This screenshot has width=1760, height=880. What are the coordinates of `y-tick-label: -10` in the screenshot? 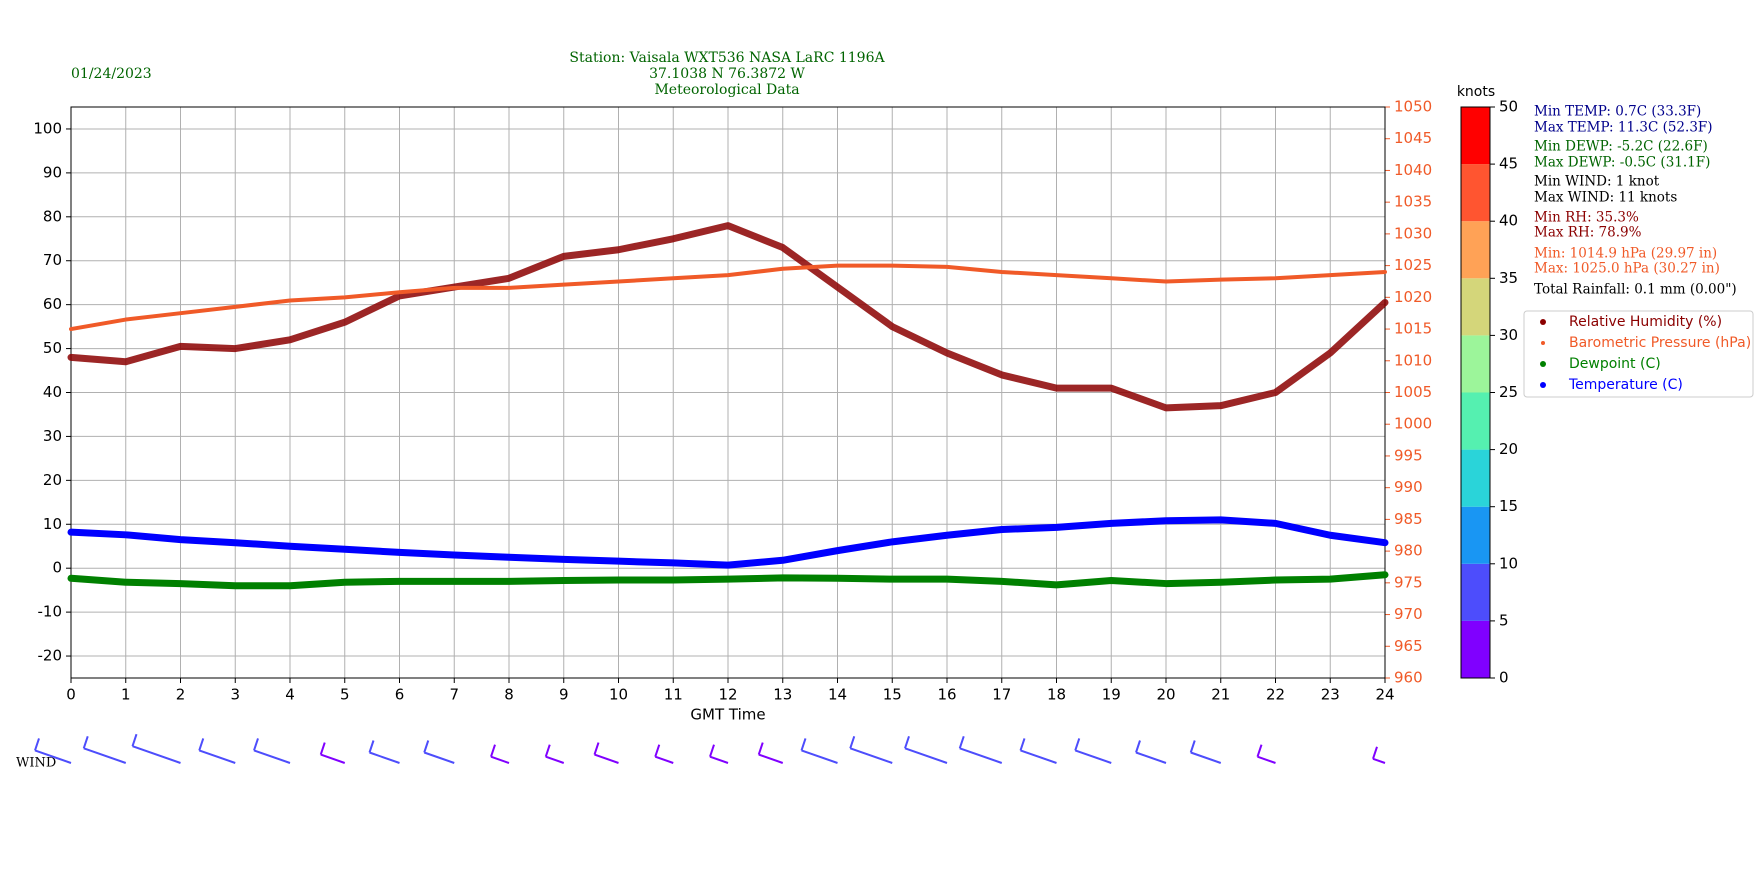 It's located at (50, 612).